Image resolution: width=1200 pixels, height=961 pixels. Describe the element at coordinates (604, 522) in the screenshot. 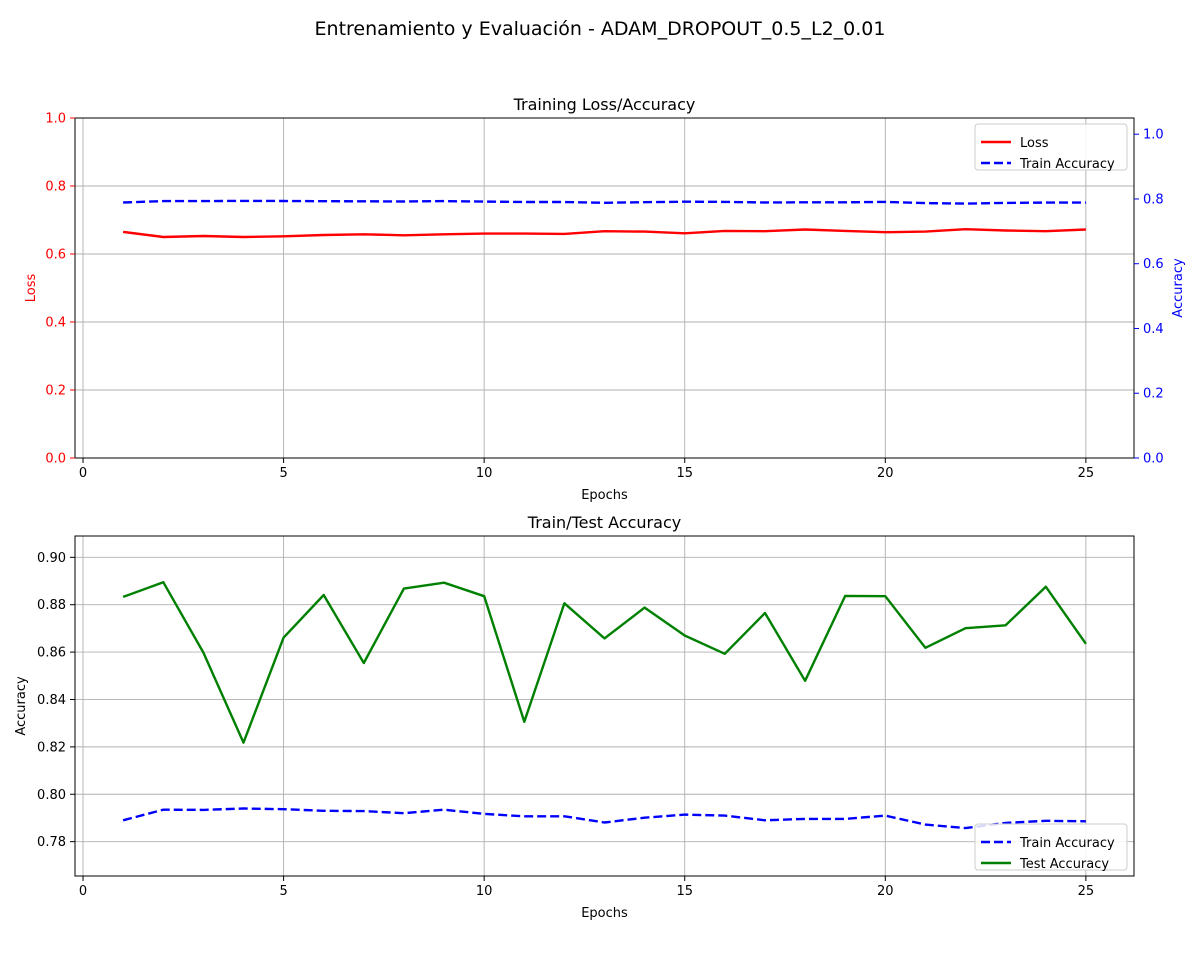

I see `chart-title: Train/Test Accuracy` at that location.